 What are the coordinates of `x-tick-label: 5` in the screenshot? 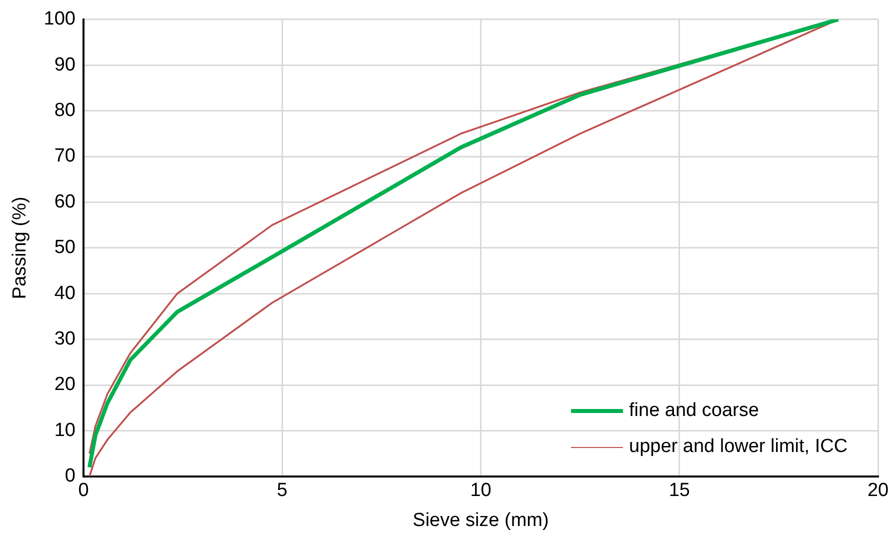 It's located at (282, 491).